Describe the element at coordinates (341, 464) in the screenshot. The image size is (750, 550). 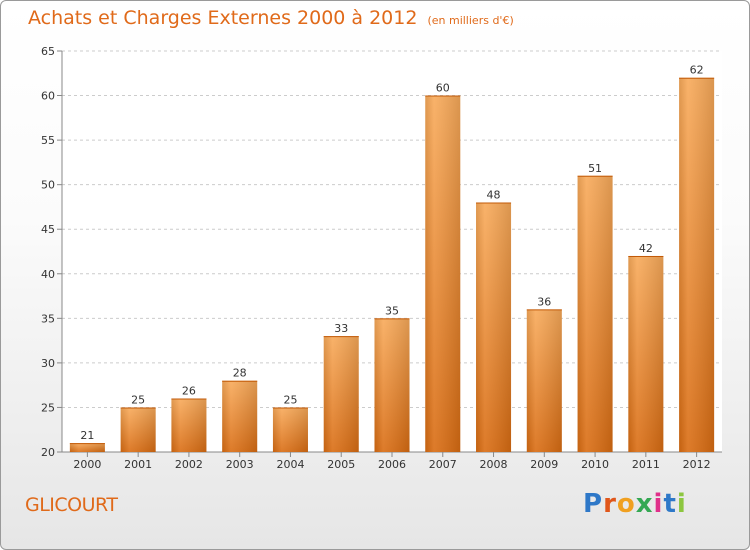
I see `x-tick-label-2005: 2005` at that location.